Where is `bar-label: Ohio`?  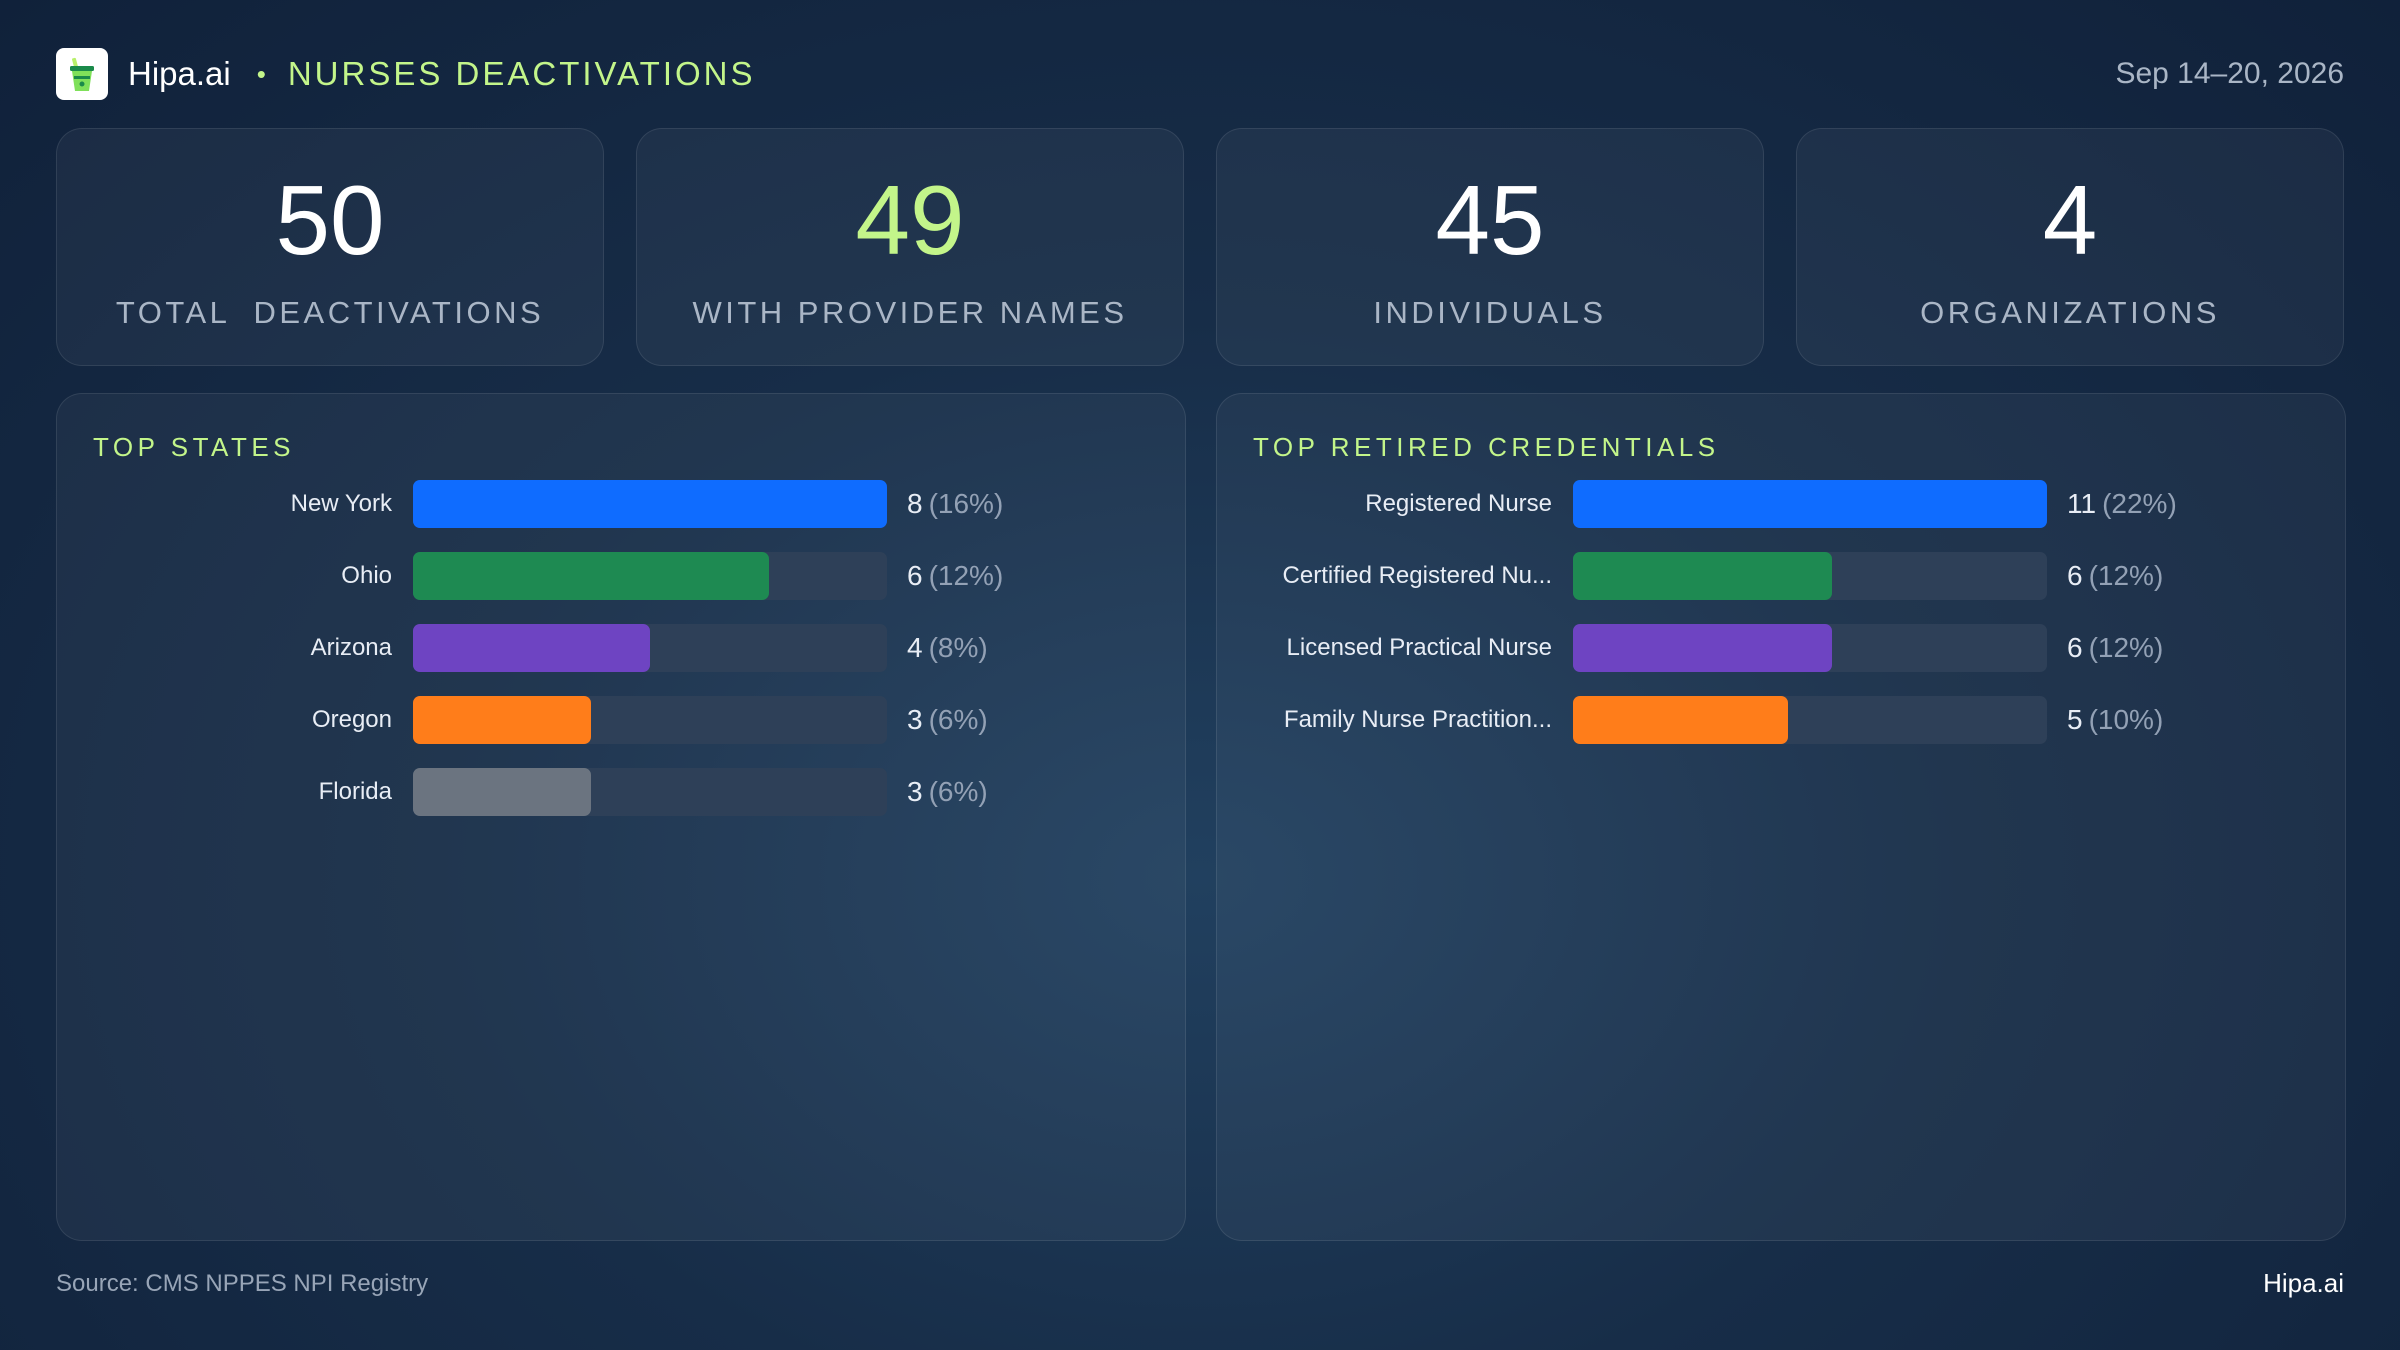
bar-label: Ohio is located at coordinates (366, 575).